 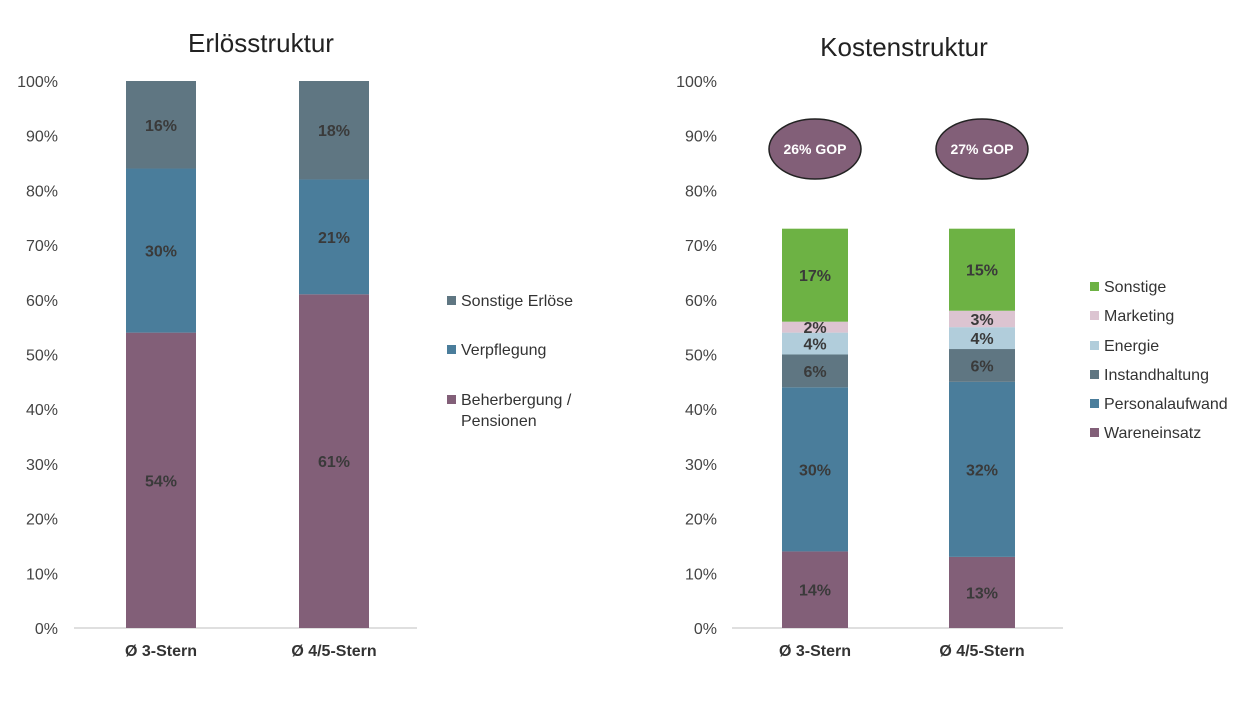 I want to click on legend-label: Personalaufwand, so click(x=1166, y=404).